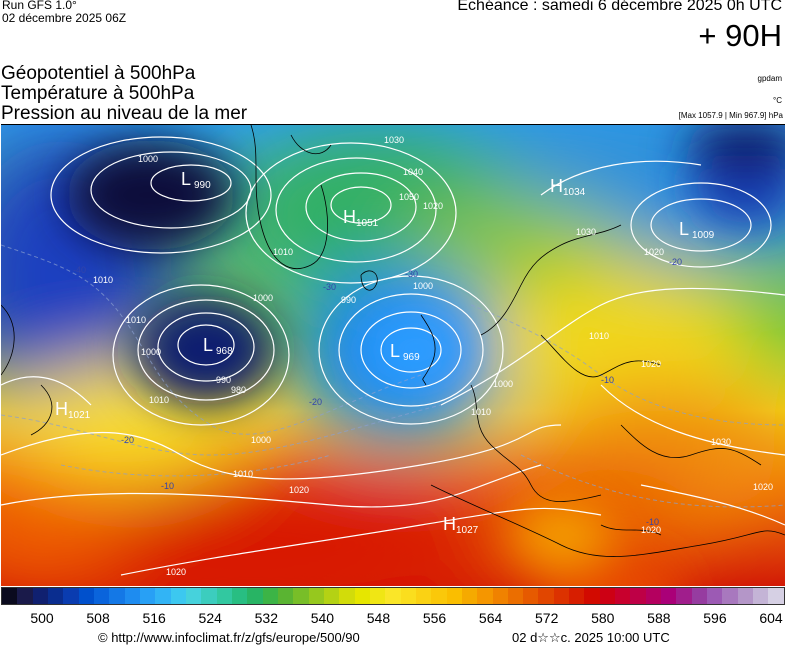  I want to click on issue-time: 02 d☆☆c. 2025 10:00 UTC, so click(591, 637).